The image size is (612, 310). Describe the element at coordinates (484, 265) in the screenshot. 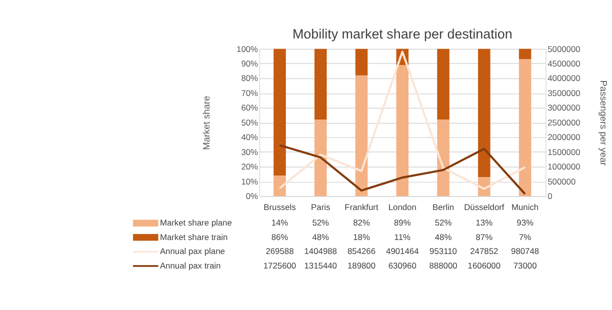

I see `data-label: 1606000` at that location.